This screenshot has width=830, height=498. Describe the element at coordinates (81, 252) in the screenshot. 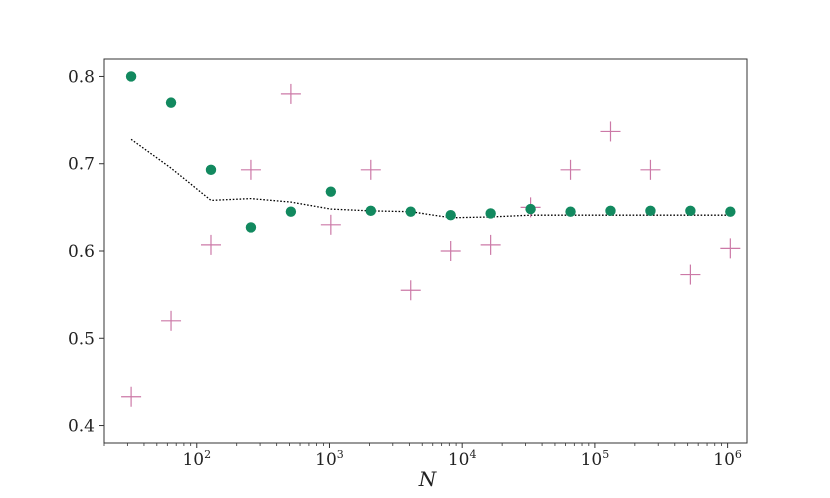

I see `y-tick-label: 0.6` at that location.